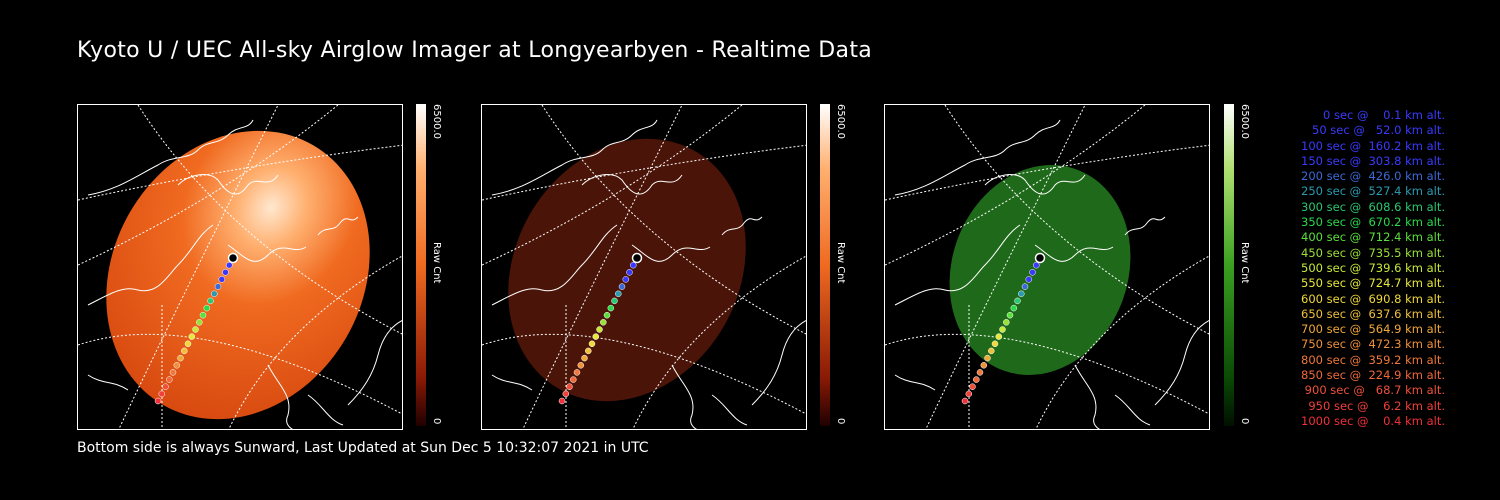 This screenshot has height=500, width=1500. Describe the element at coordinates (1374, 130) in the screenshot. I see `legend-entry: 50 sec @ 52.0 km alt.` at that location.